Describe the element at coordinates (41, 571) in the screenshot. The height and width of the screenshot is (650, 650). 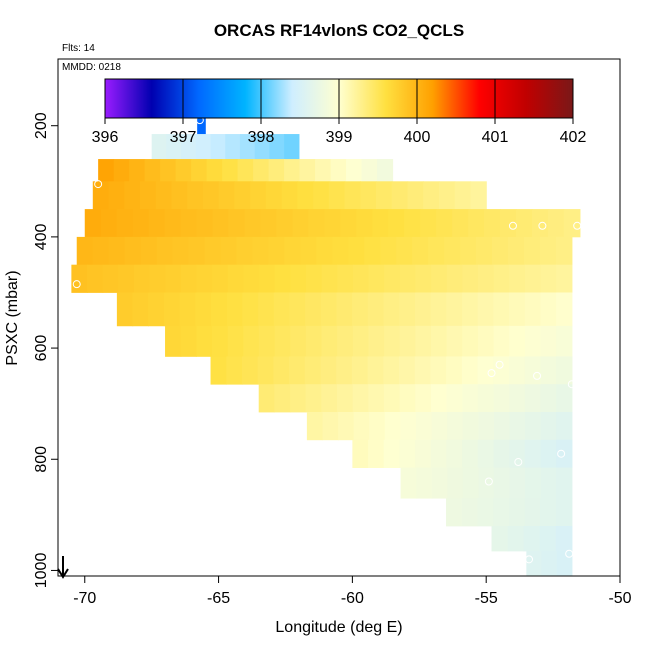
I see `y-tick-label: 1000` at that location.